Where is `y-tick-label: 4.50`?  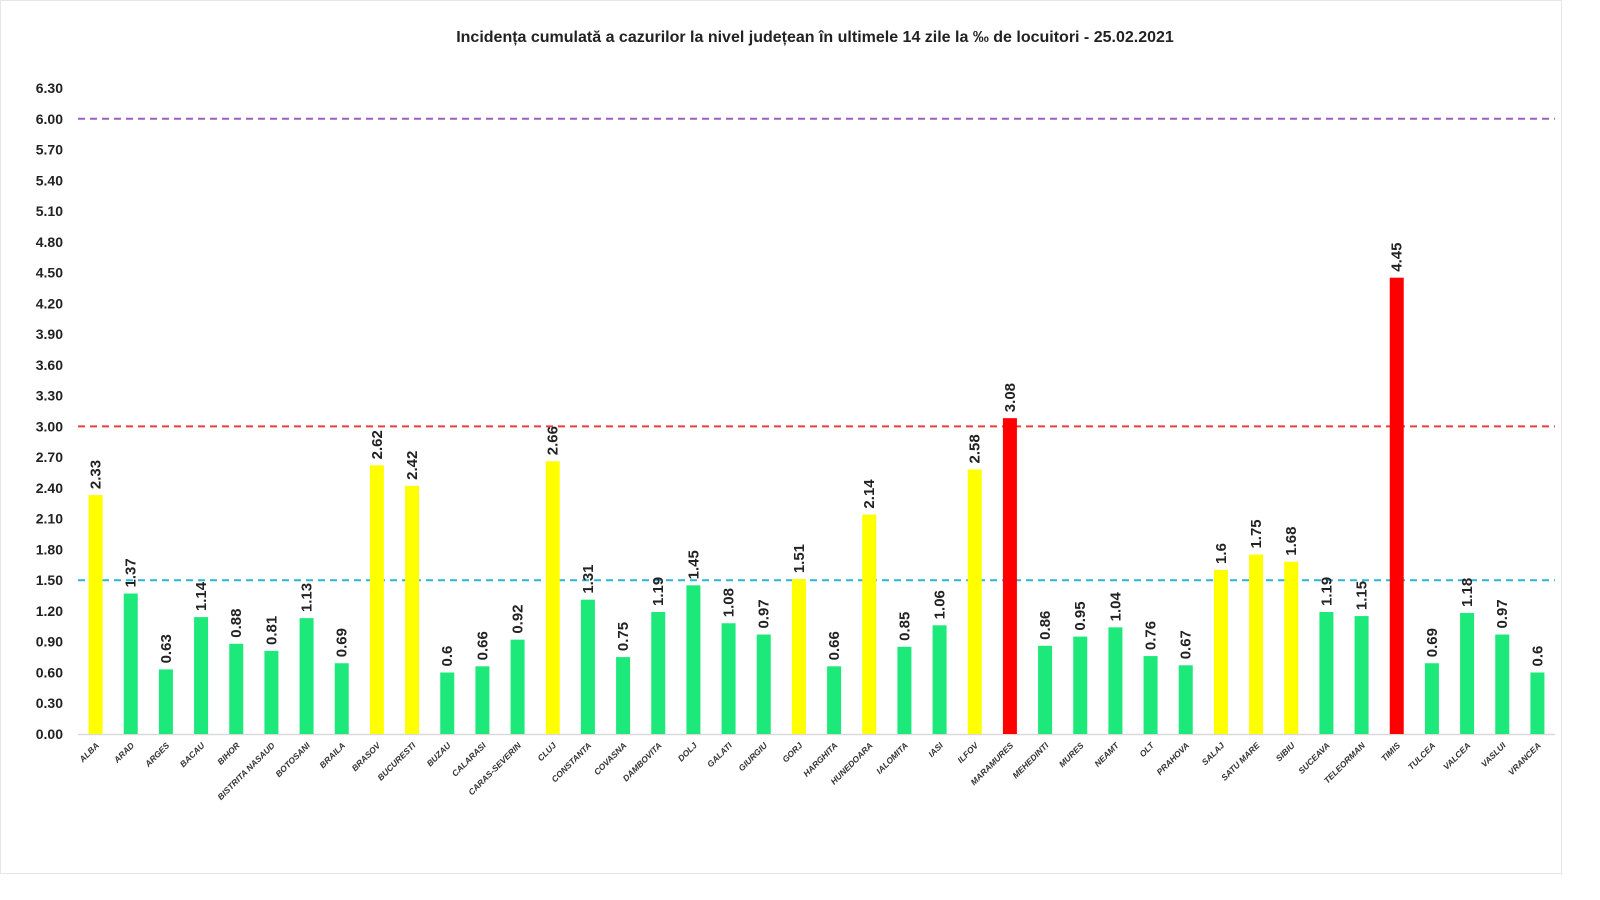
y-tick-label: 4.50 is located at coordinates (49, 273).